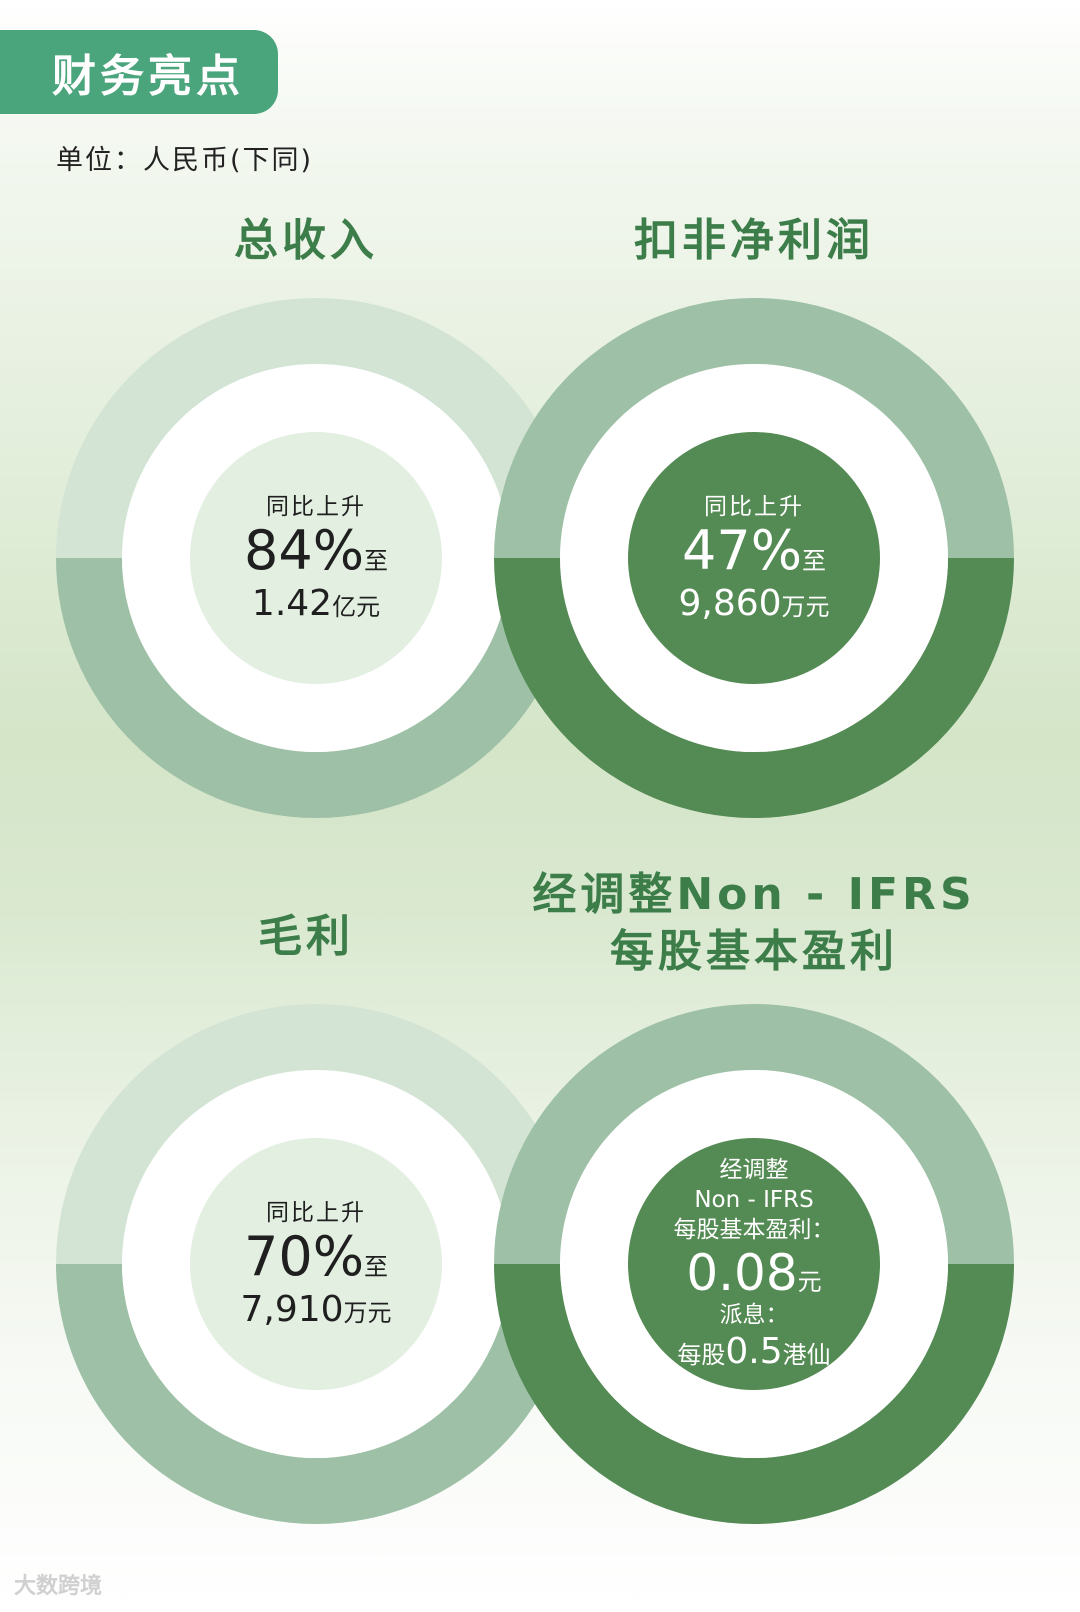  What do you see at coordinates (754, 1134) in the screenshot?
I see `eps-ring-top` at bounding box center [754, 1134].